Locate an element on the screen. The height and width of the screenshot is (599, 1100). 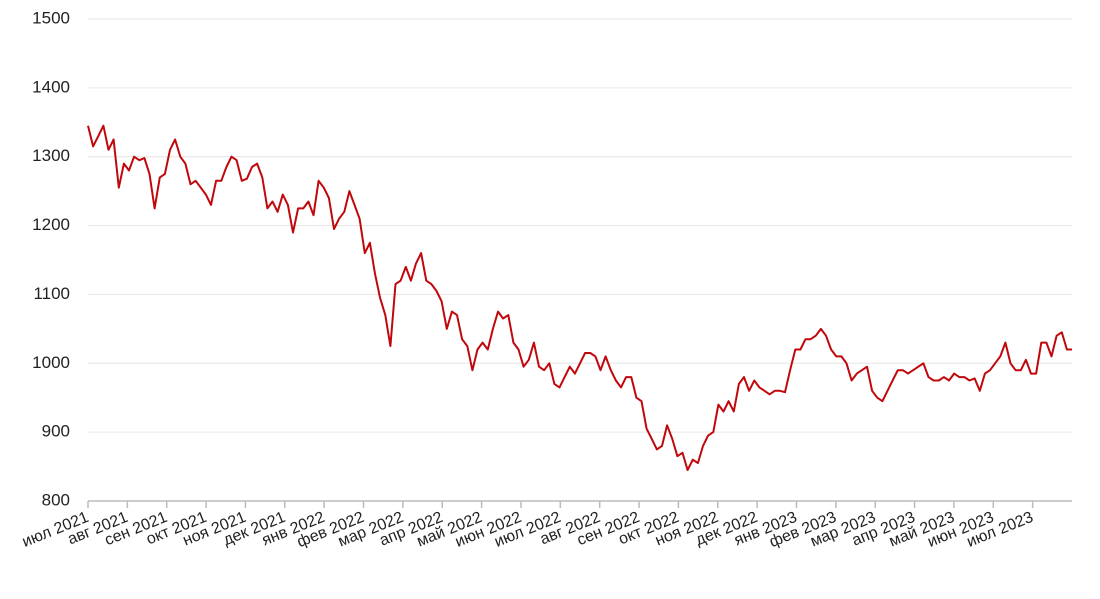
y-tick-label: 900 is located at coordinates (56, 431).